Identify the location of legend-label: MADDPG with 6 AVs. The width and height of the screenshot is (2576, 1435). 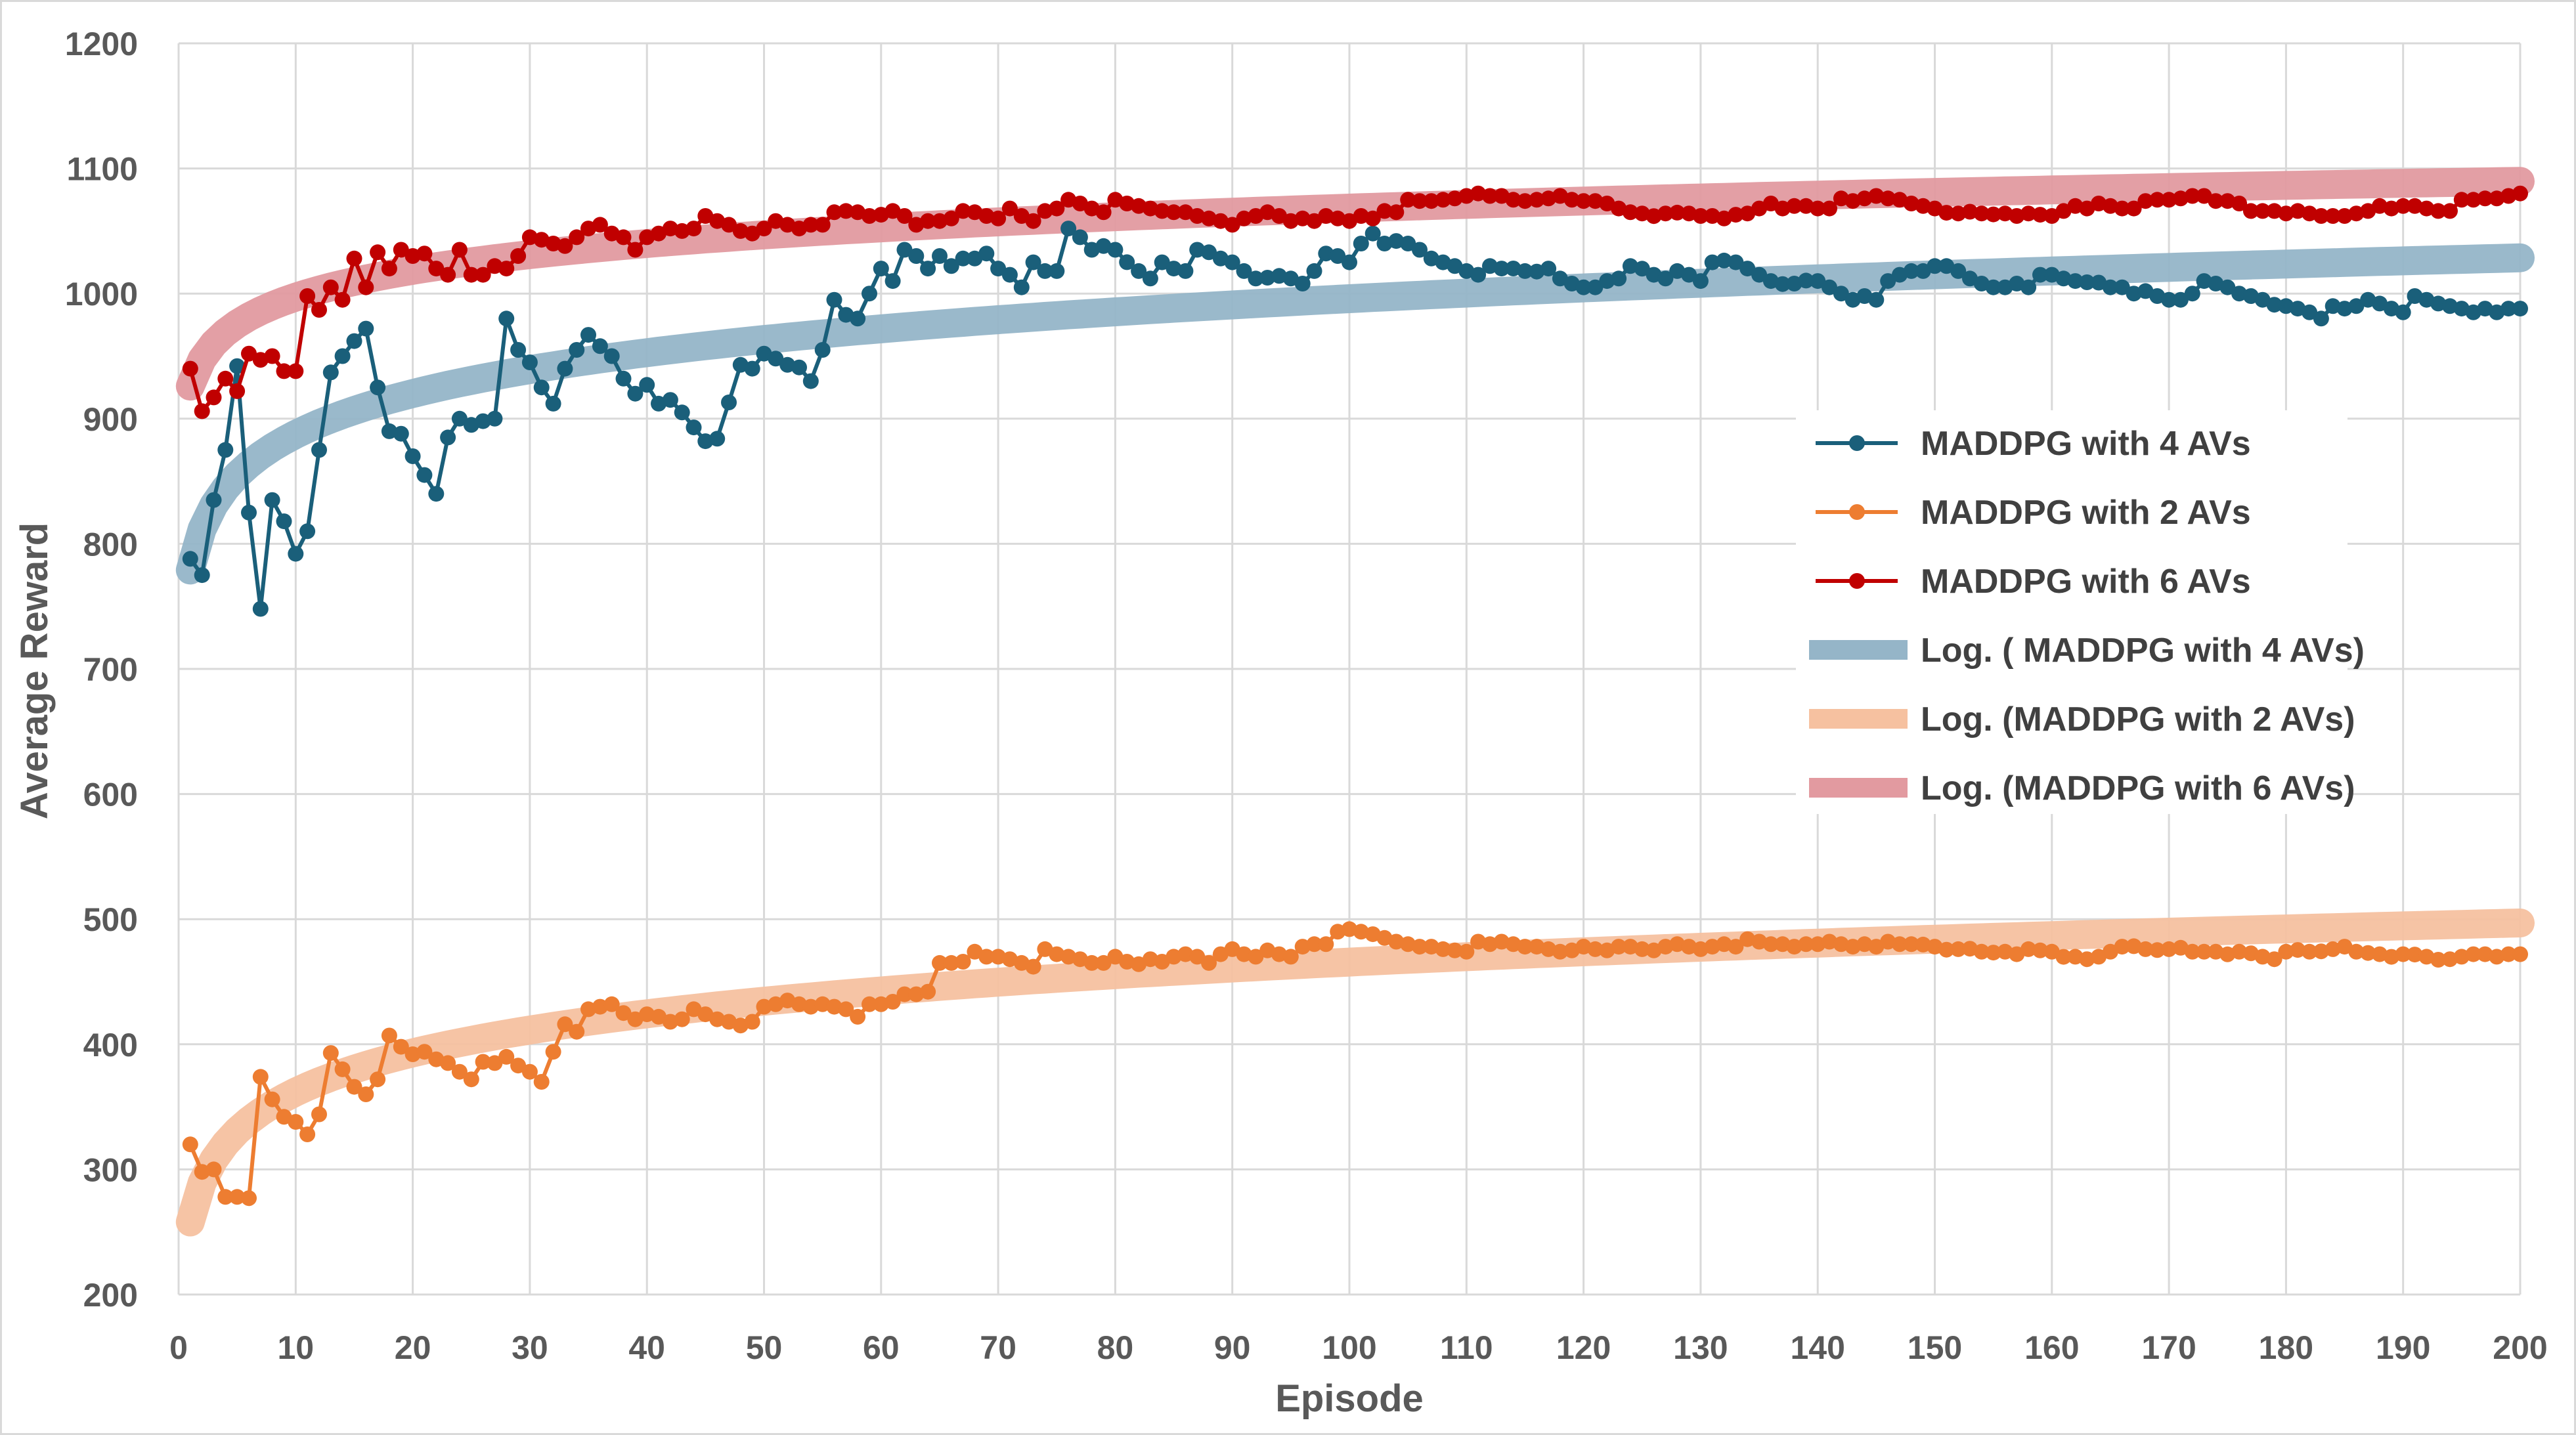
(2086, 582).